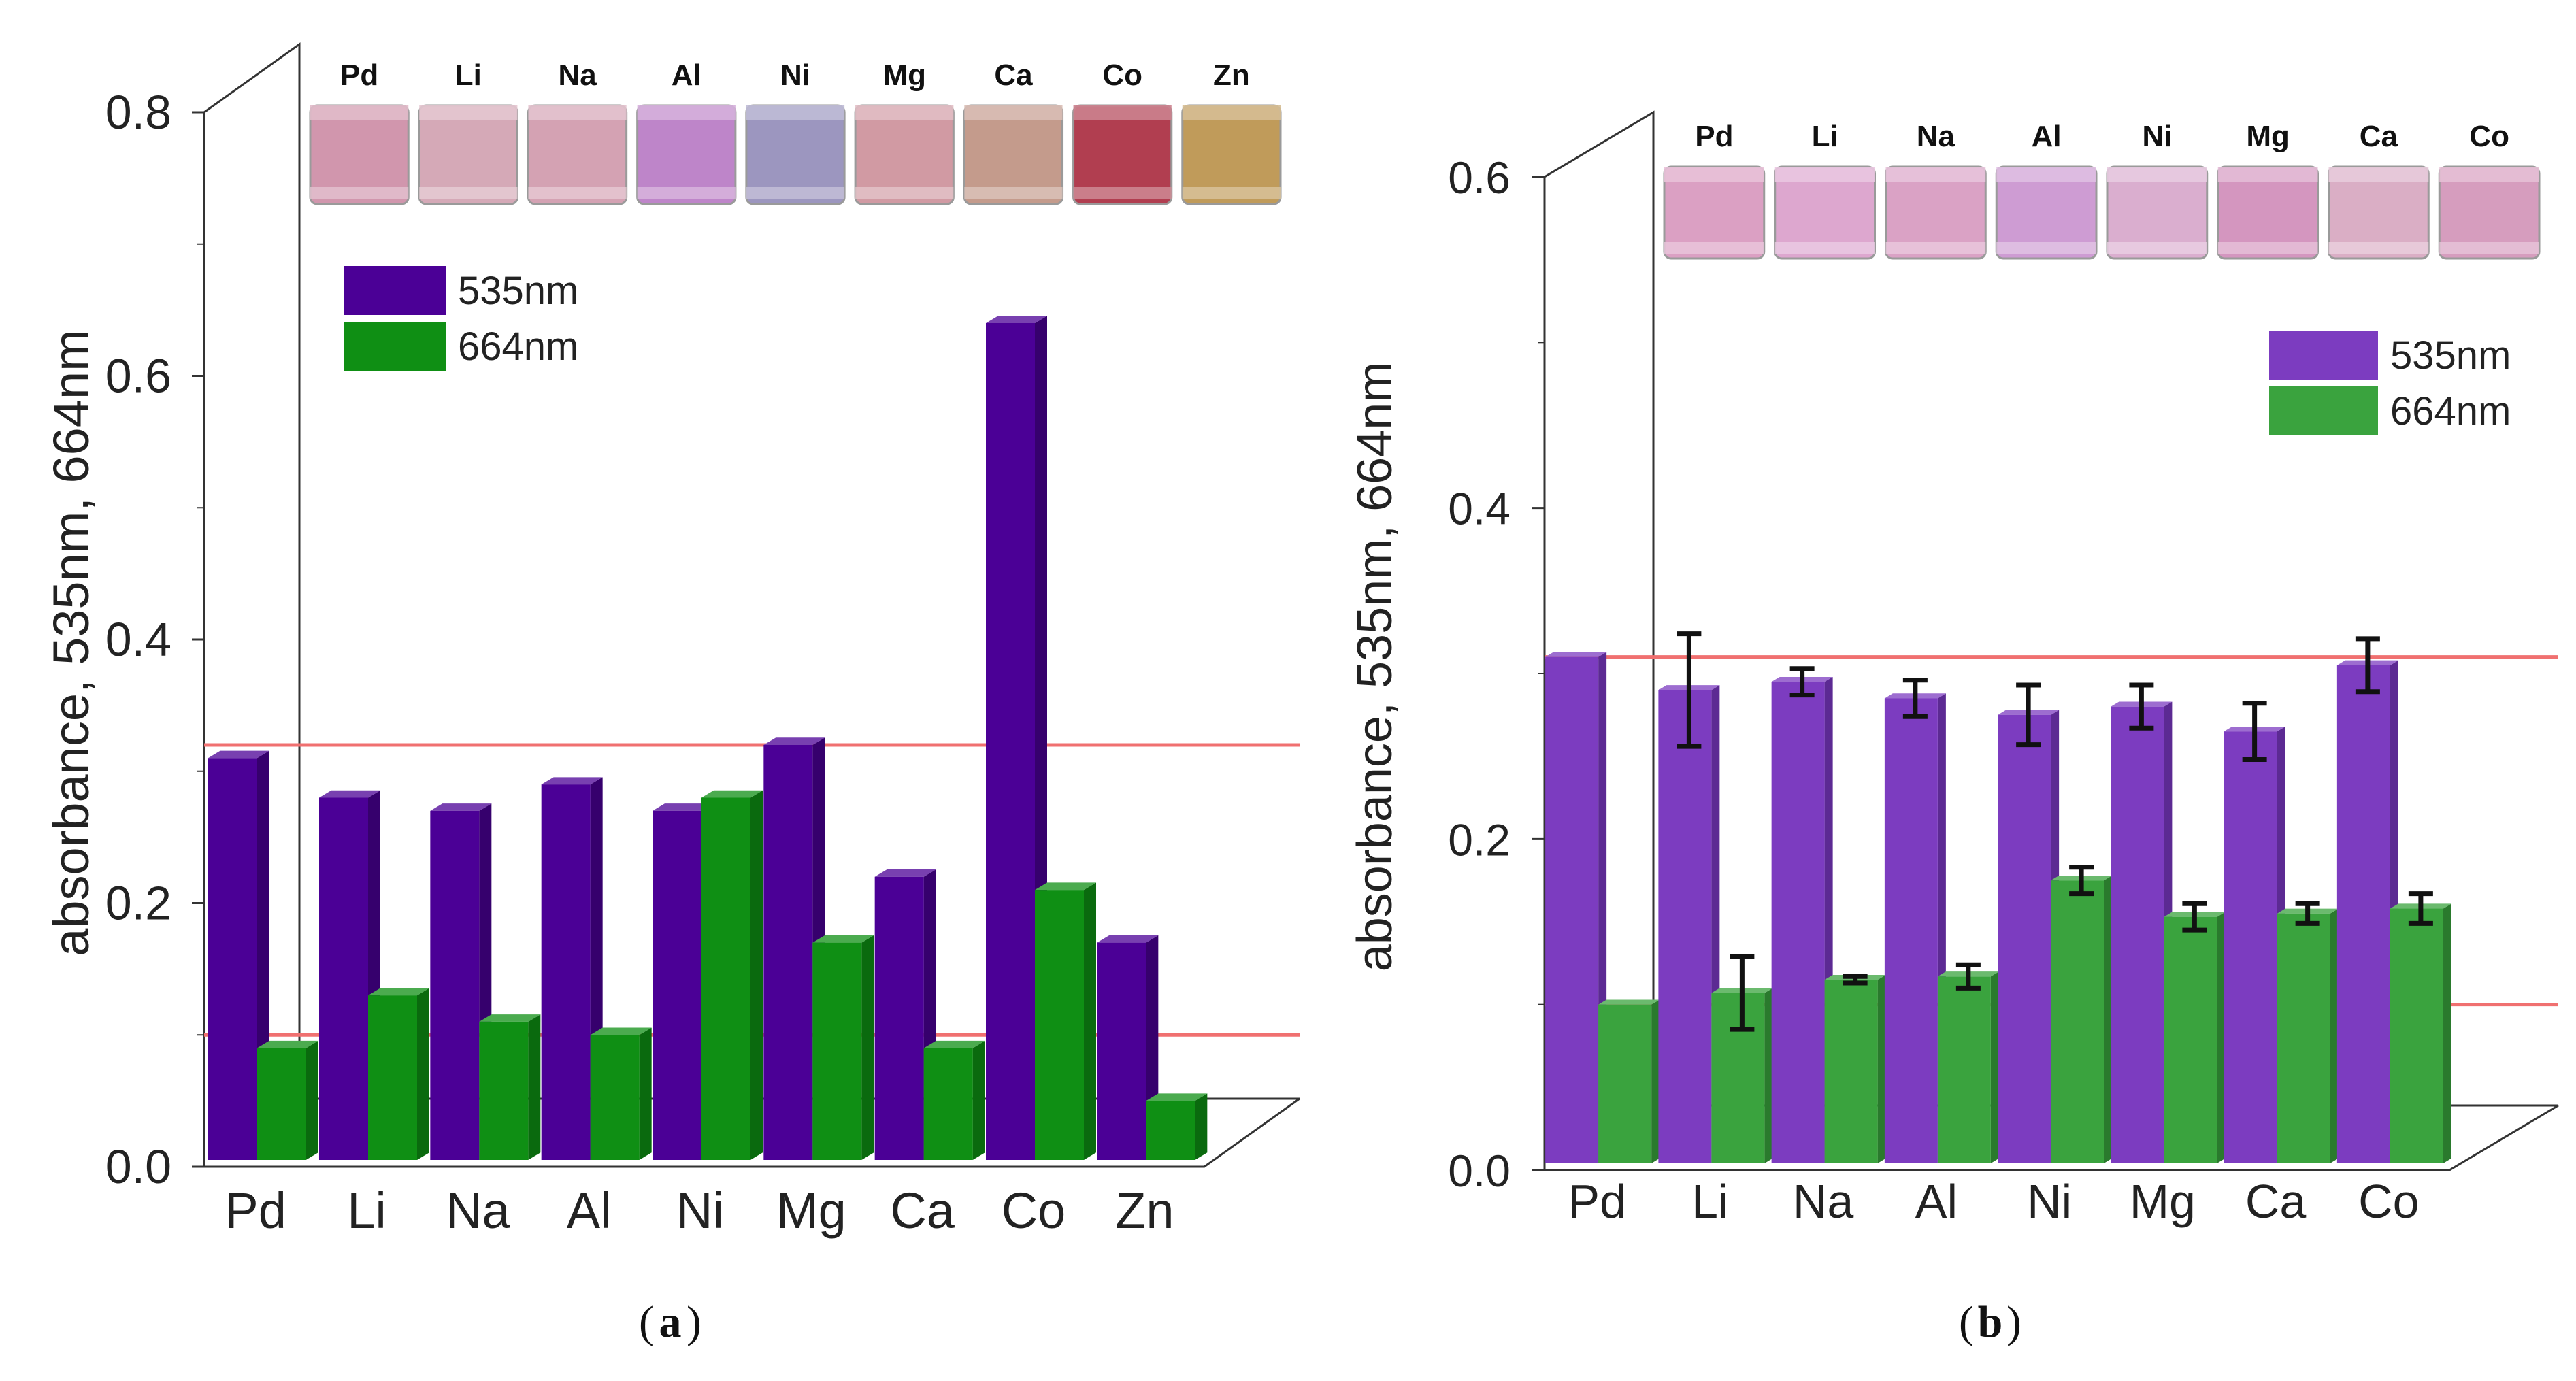  I want to click on error-bar-664nm-li, so click(1743, 993).